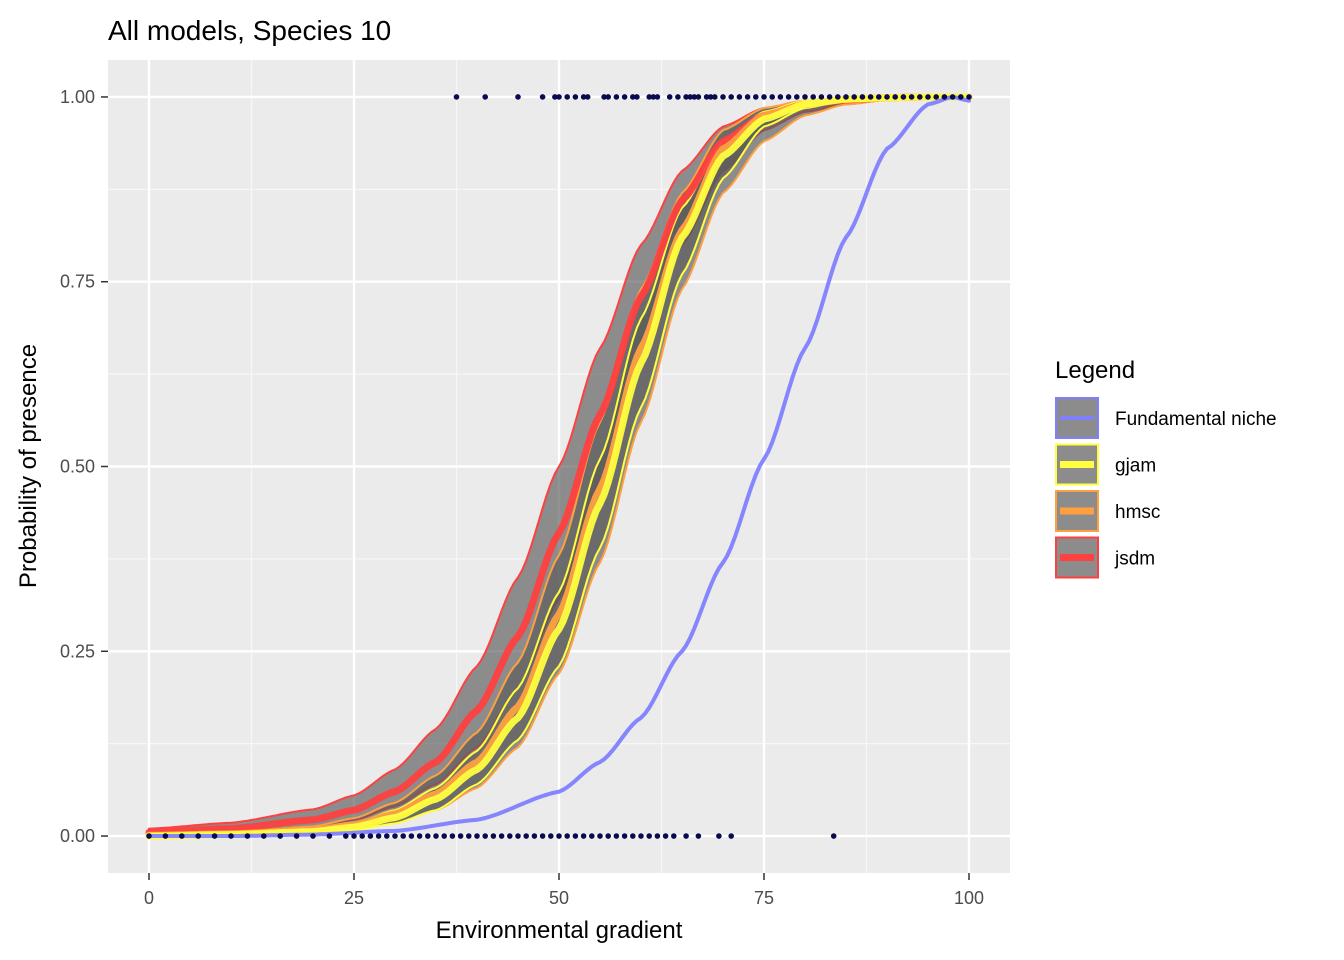 Image resolution: width=1344 pixels, height=960 pixels. I want to click on legend-item: gjam, so click(1105, 464).